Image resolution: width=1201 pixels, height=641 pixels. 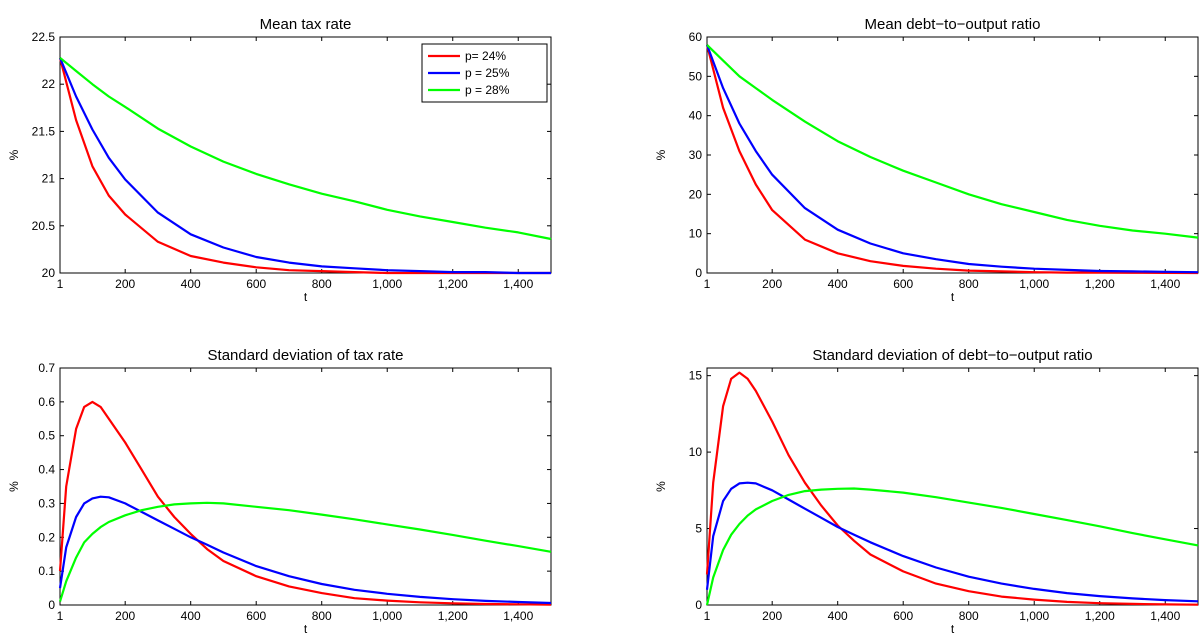 What do you see at coordinates (44, 37) in the screenshot?
I see `y-tick-label: 22.5` at bounding box center [44, 37].